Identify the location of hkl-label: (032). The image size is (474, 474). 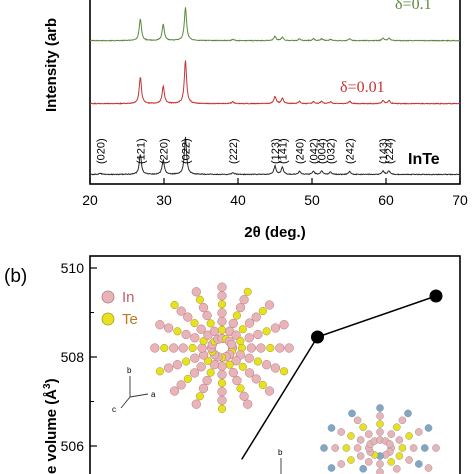
(332, 151).